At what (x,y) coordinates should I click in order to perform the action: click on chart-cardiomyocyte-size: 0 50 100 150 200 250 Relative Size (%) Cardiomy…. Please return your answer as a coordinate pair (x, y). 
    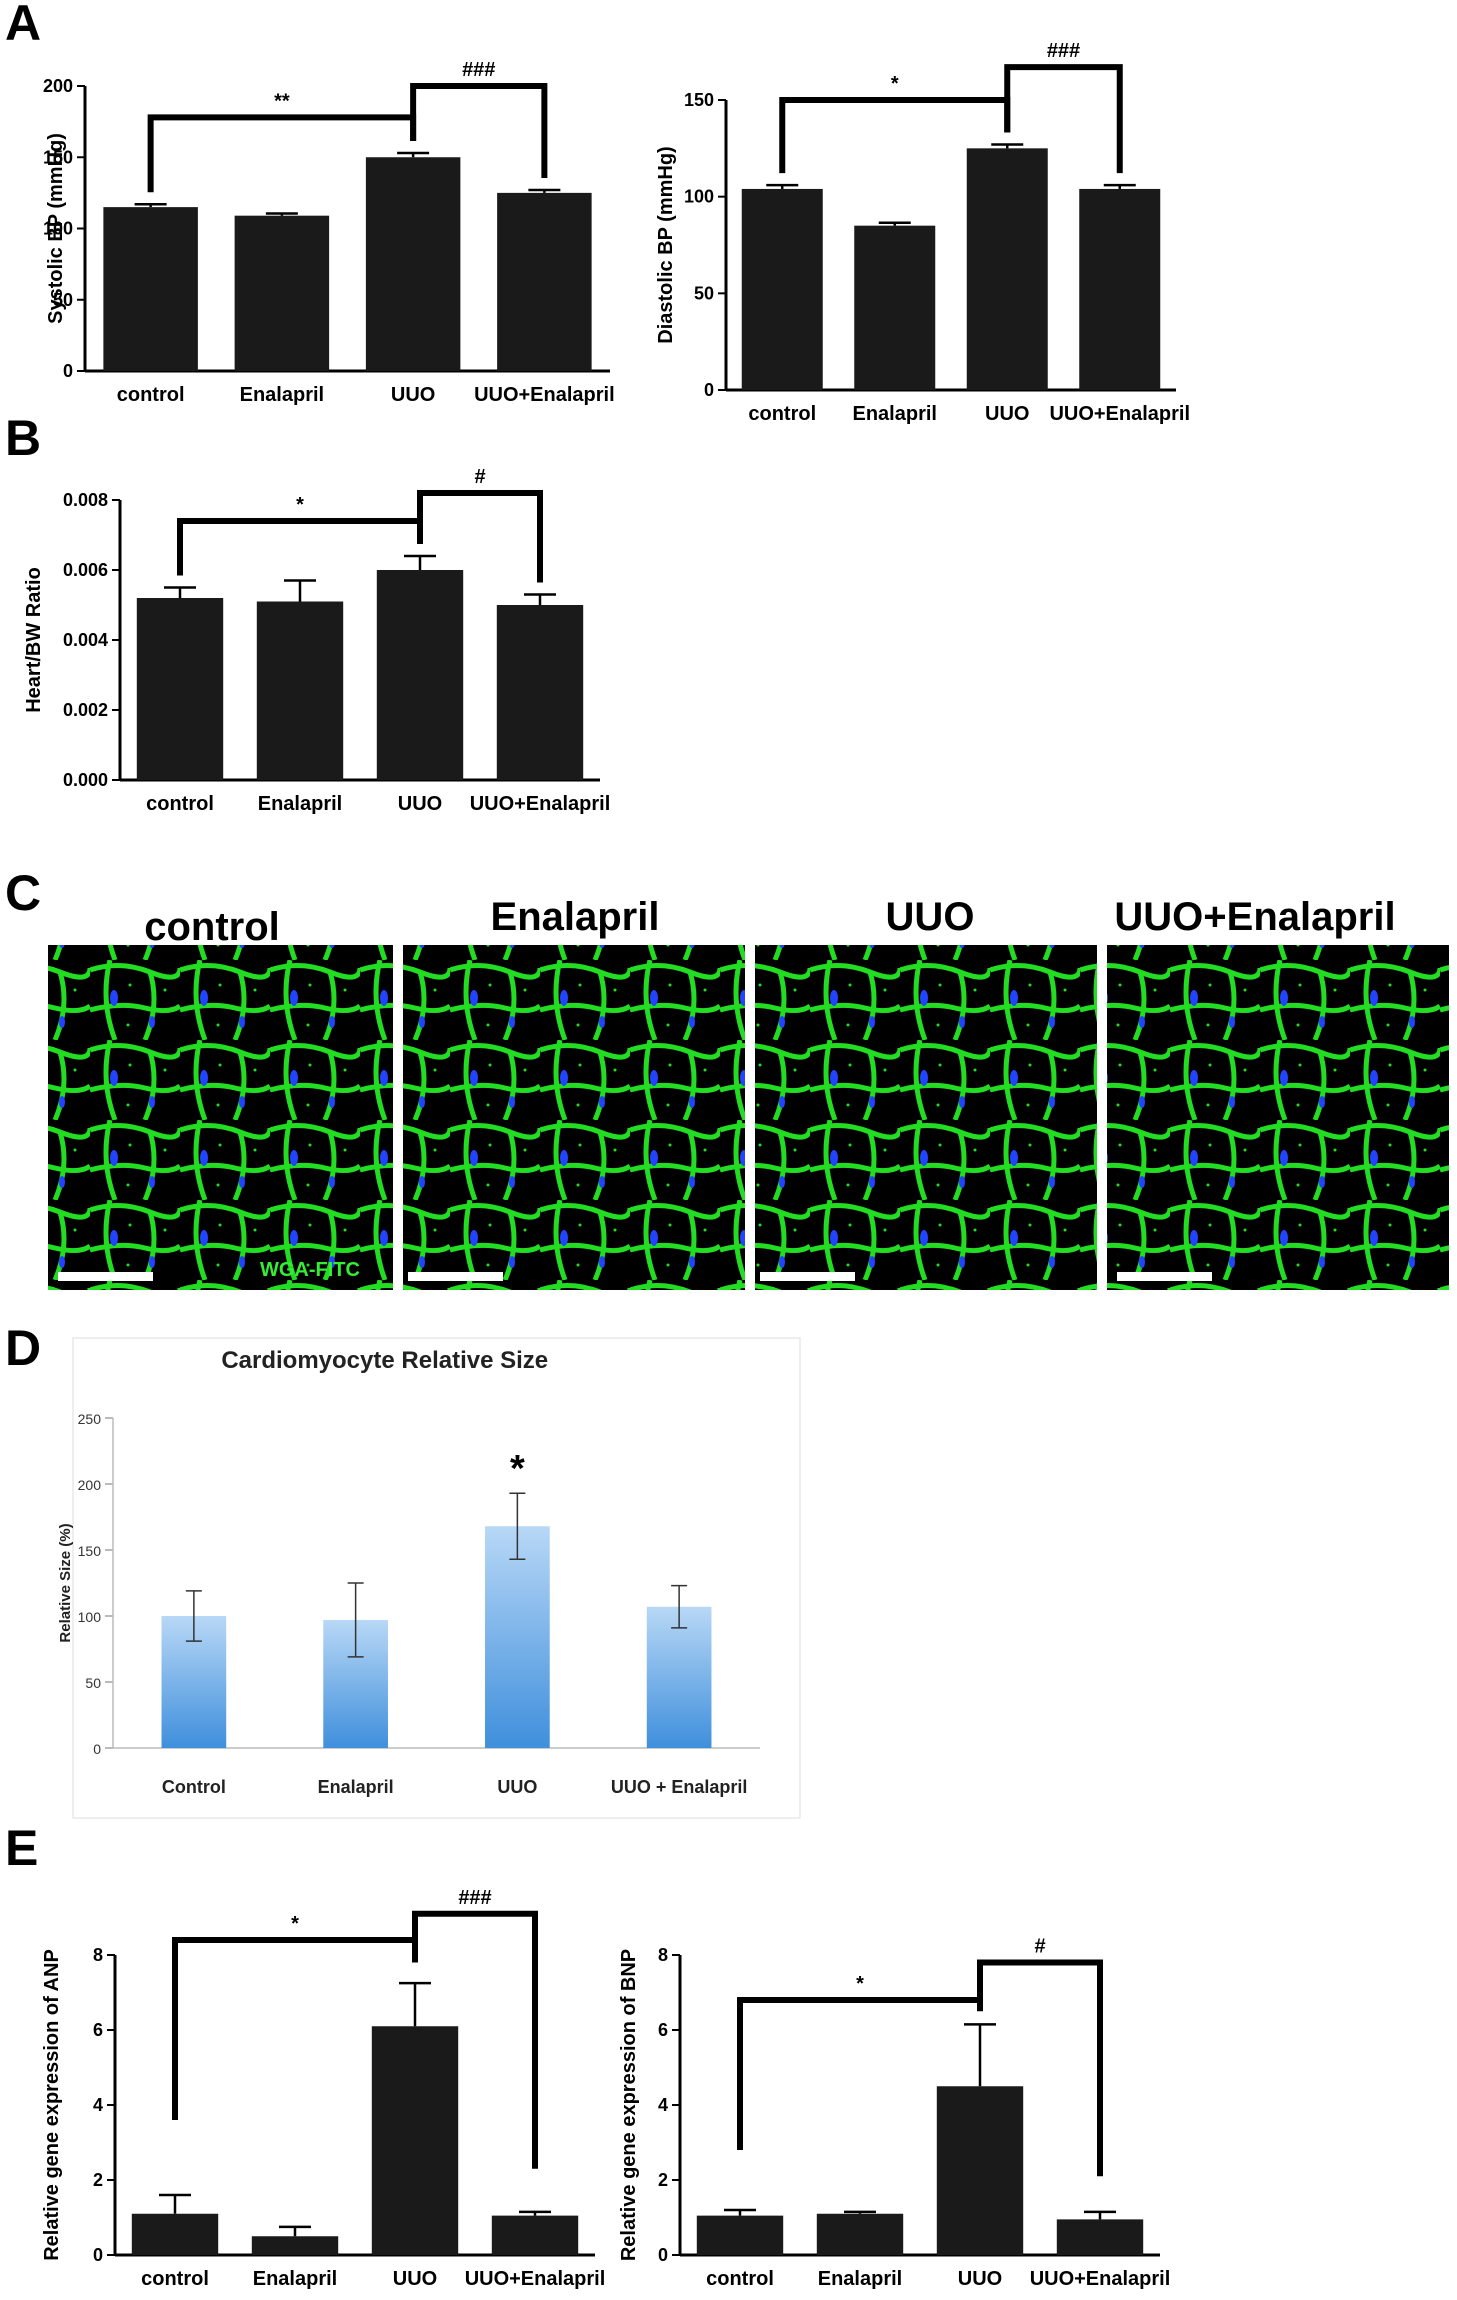
    Looking at the image, I should click on (429, 1578).